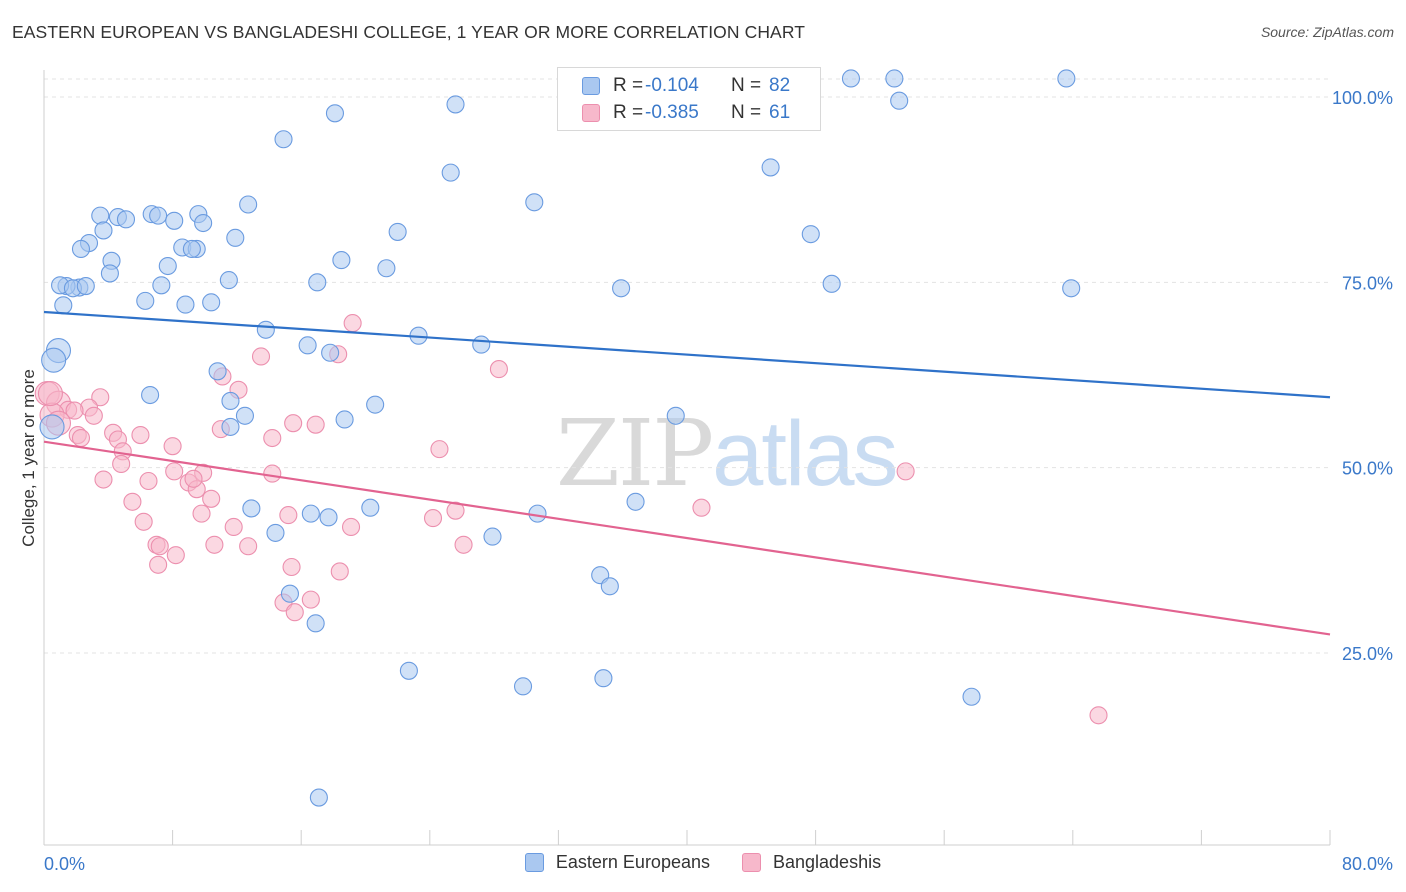 This screenshot has width=1406, height=892. I want to click on correlation-legend: R = -0.104 N = 82 R = -0.385 N = 61, so click(689, 99).